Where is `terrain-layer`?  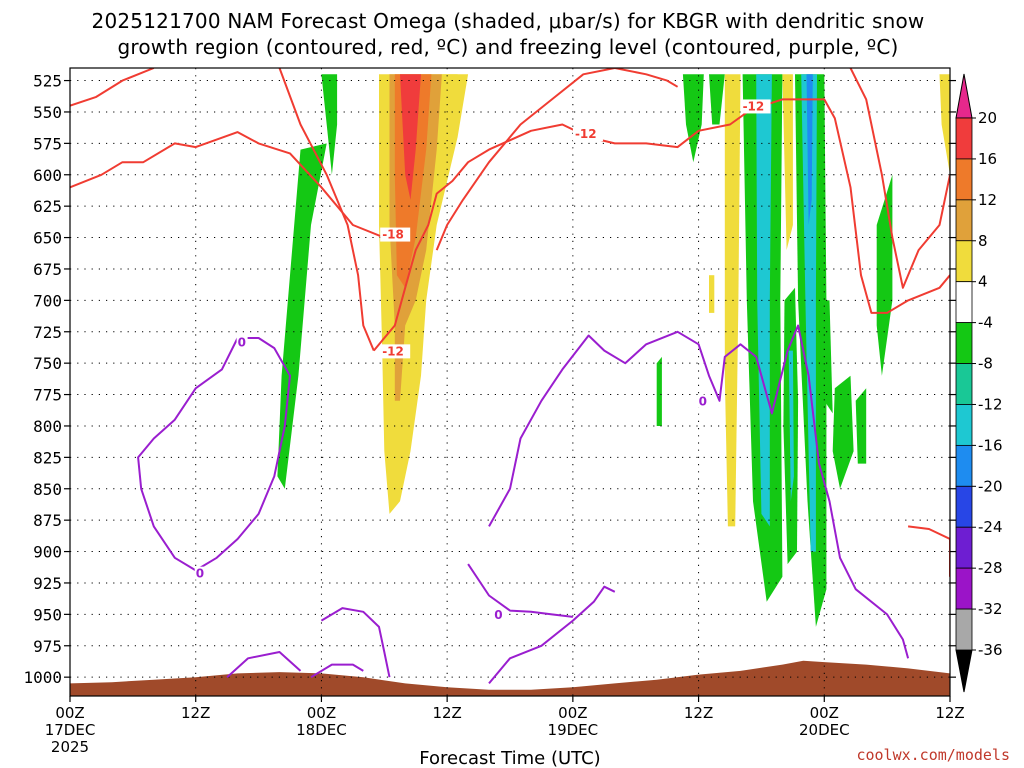 terrain-layer is located at coordinates (510, 678).